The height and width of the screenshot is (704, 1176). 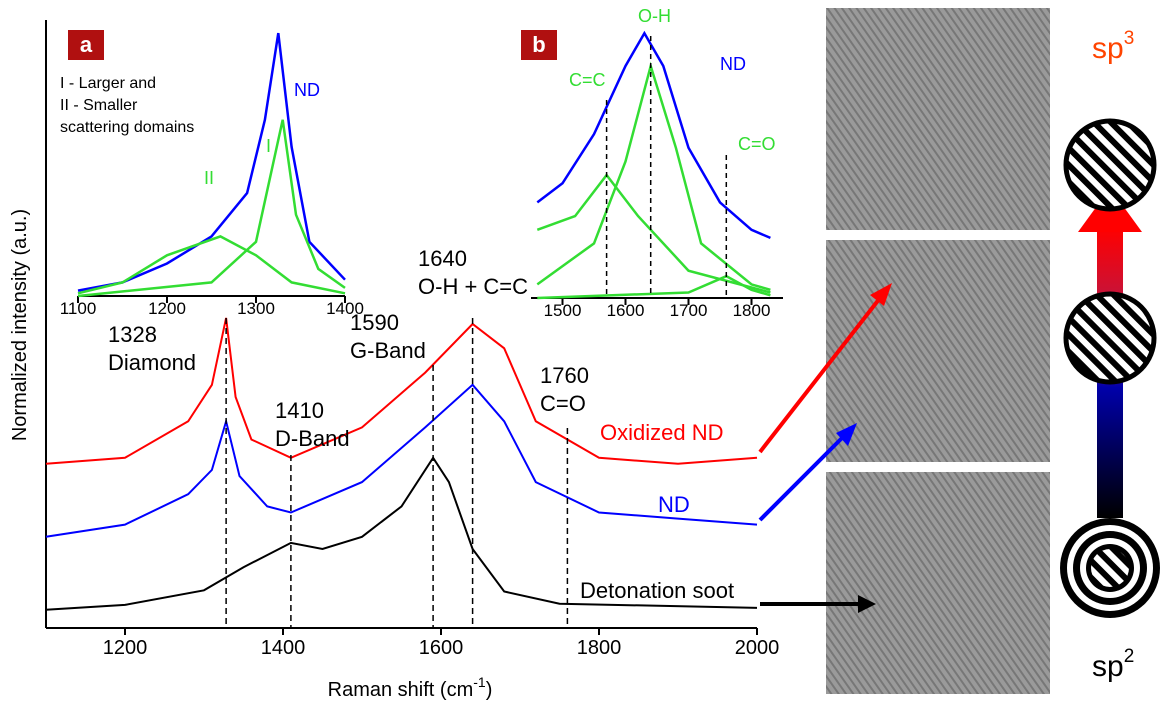 I want to click on annotation: scattering domains, so click(x=127, y=127).